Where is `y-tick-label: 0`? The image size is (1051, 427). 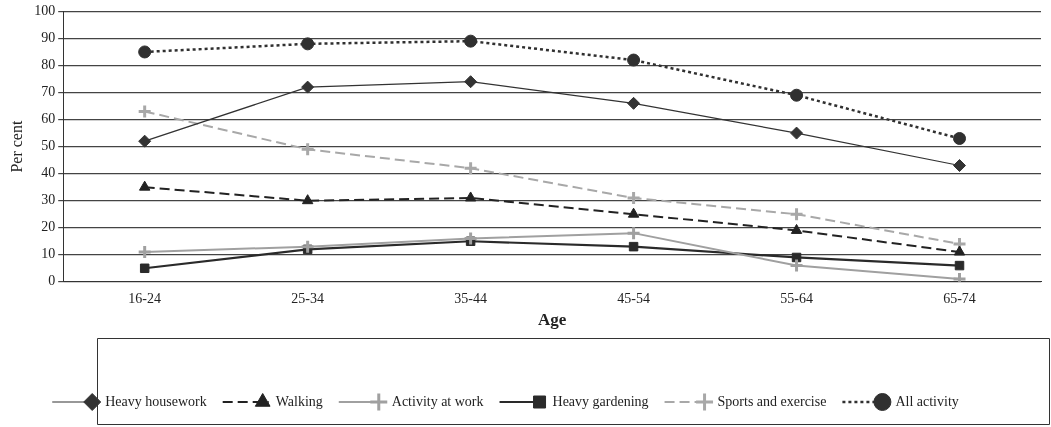
y-tick-label: 0 is located at coordinates (52, 281).